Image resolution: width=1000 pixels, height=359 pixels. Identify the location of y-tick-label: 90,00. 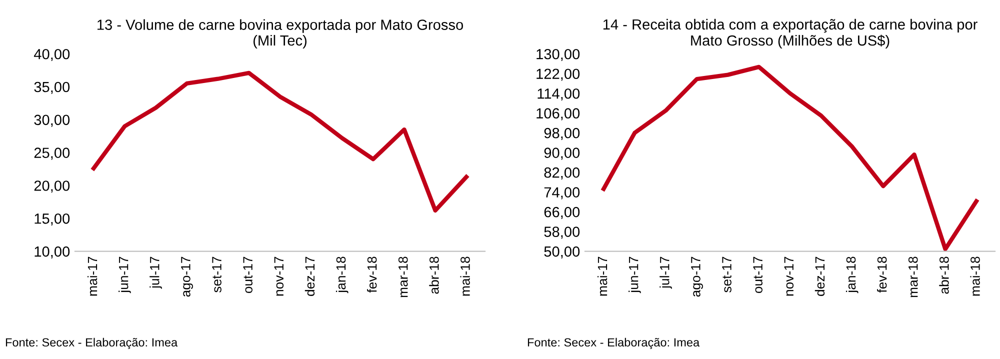
(562, 154).